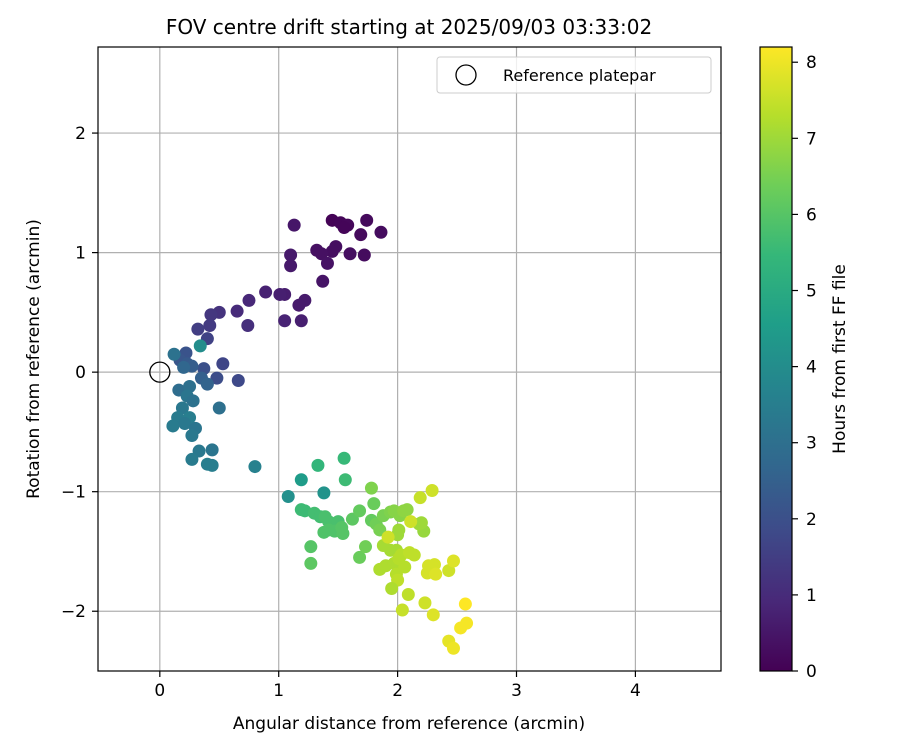 Image resolution: width=900 pixels, height=750 pixels. I want to click on x-axis-ticks: 0 1 2 3 4, so click(397, 686).